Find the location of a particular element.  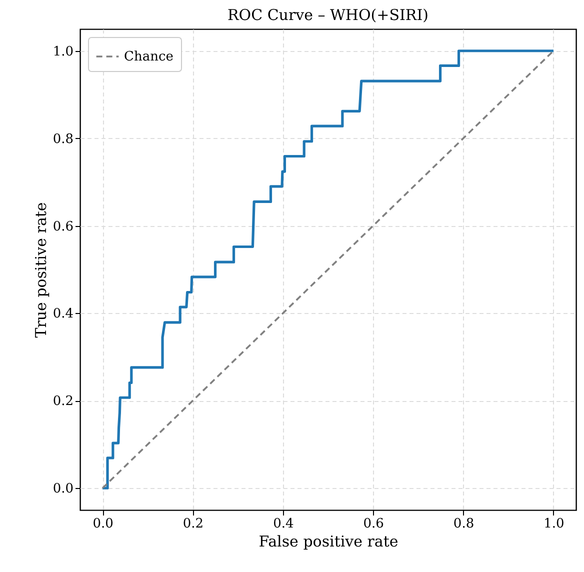

y-tick-label: 1.0 is located at coordinates (63, 52).